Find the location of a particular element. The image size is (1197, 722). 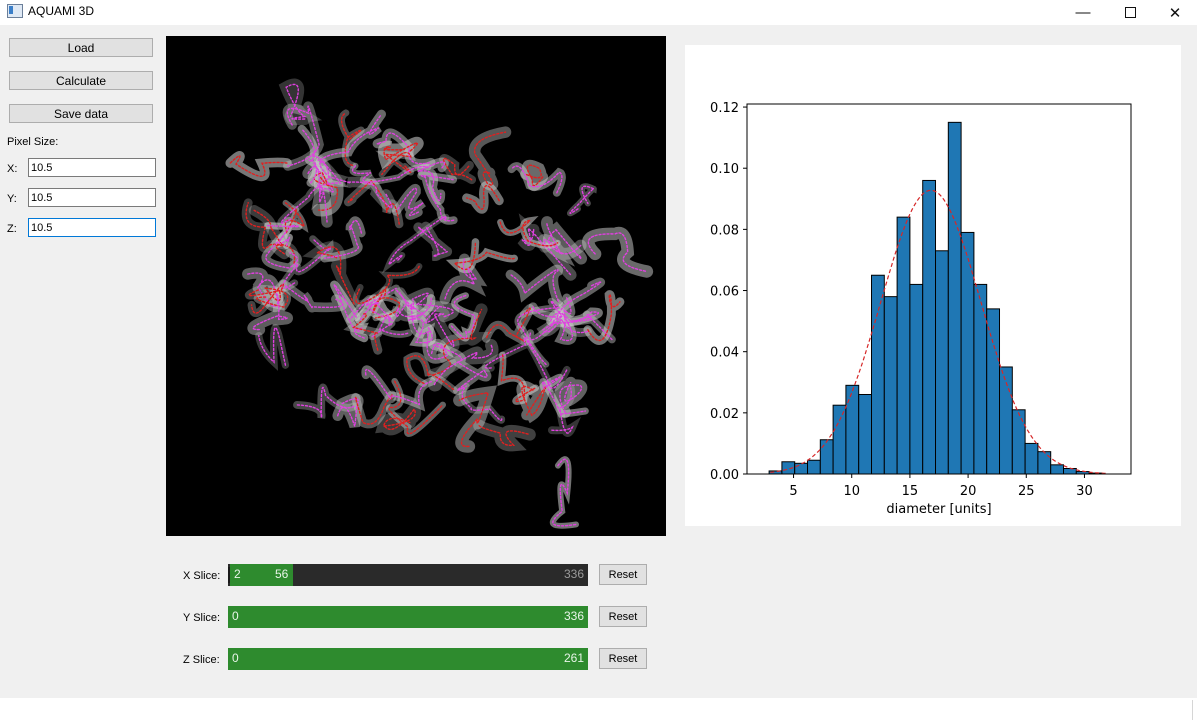

minimize-icon: — is located at coordinates (1083, 12).